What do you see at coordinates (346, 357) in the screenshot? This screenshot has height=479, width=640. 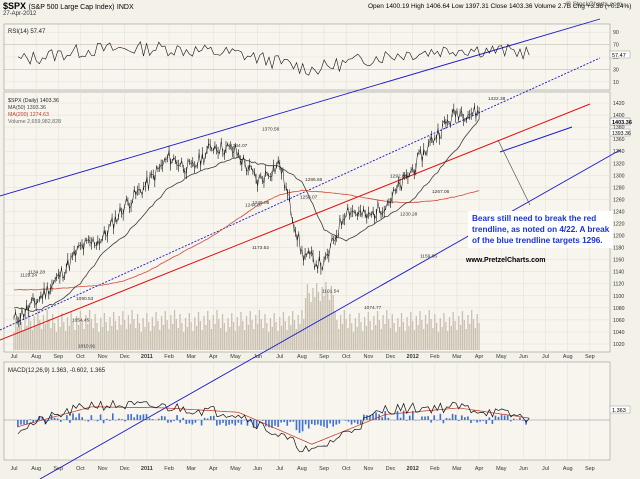 I see `x-tick-label: Oct` at bounding box center [346, 357].